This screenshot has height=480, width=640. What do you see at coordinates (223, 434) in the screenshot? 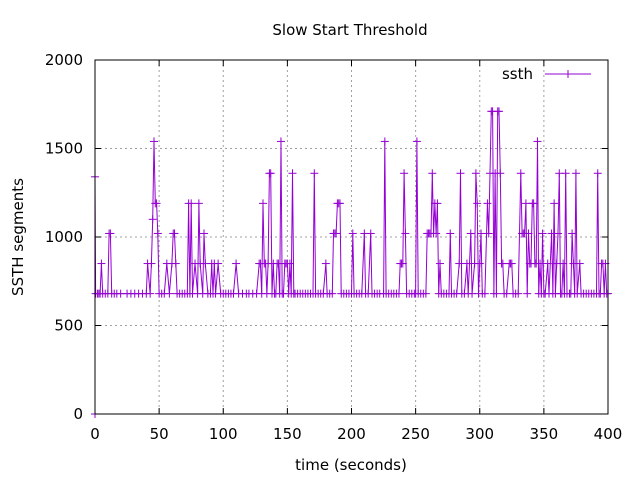
I see `x-tick-label: 100` at bounding box center [223, 434].